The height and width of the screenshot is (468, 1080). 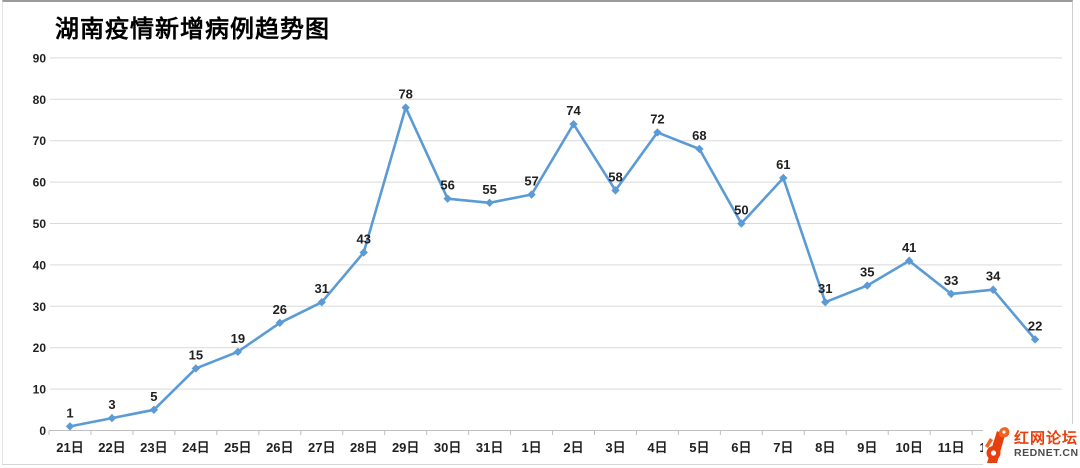 What do you see at coordinates (40, 141) in the screenshot?
I see `y-axis-label: 70` at bounding box center [40, 141].